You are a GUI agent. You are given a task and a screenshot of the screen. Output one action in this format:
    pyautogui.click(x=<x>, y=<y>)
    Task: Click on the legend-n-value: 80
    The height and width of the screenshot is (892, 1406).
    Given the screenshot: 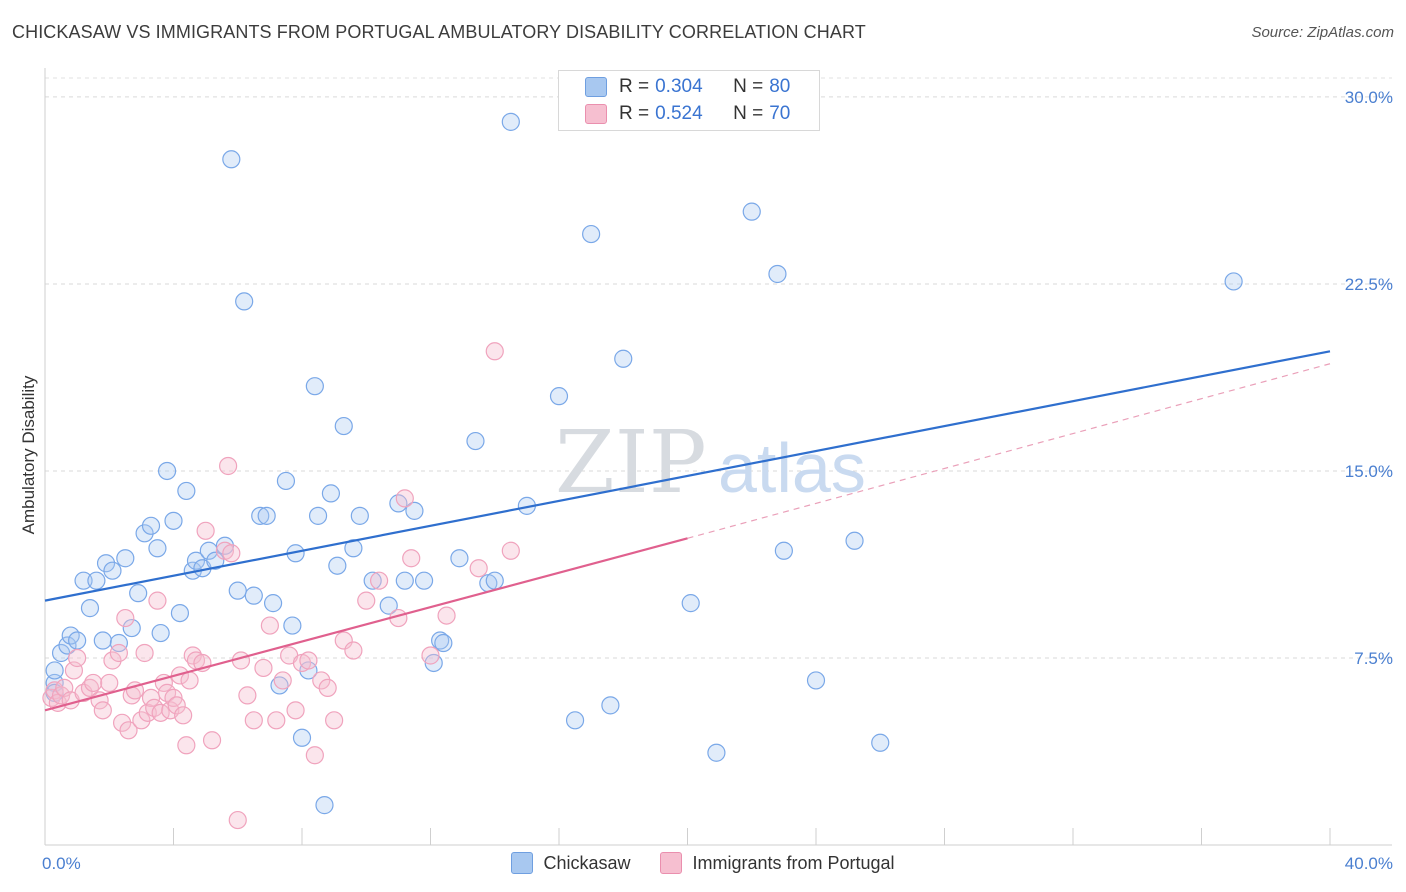 What is the action you would take?
    pyautogui.click(x=780, y=86)
    